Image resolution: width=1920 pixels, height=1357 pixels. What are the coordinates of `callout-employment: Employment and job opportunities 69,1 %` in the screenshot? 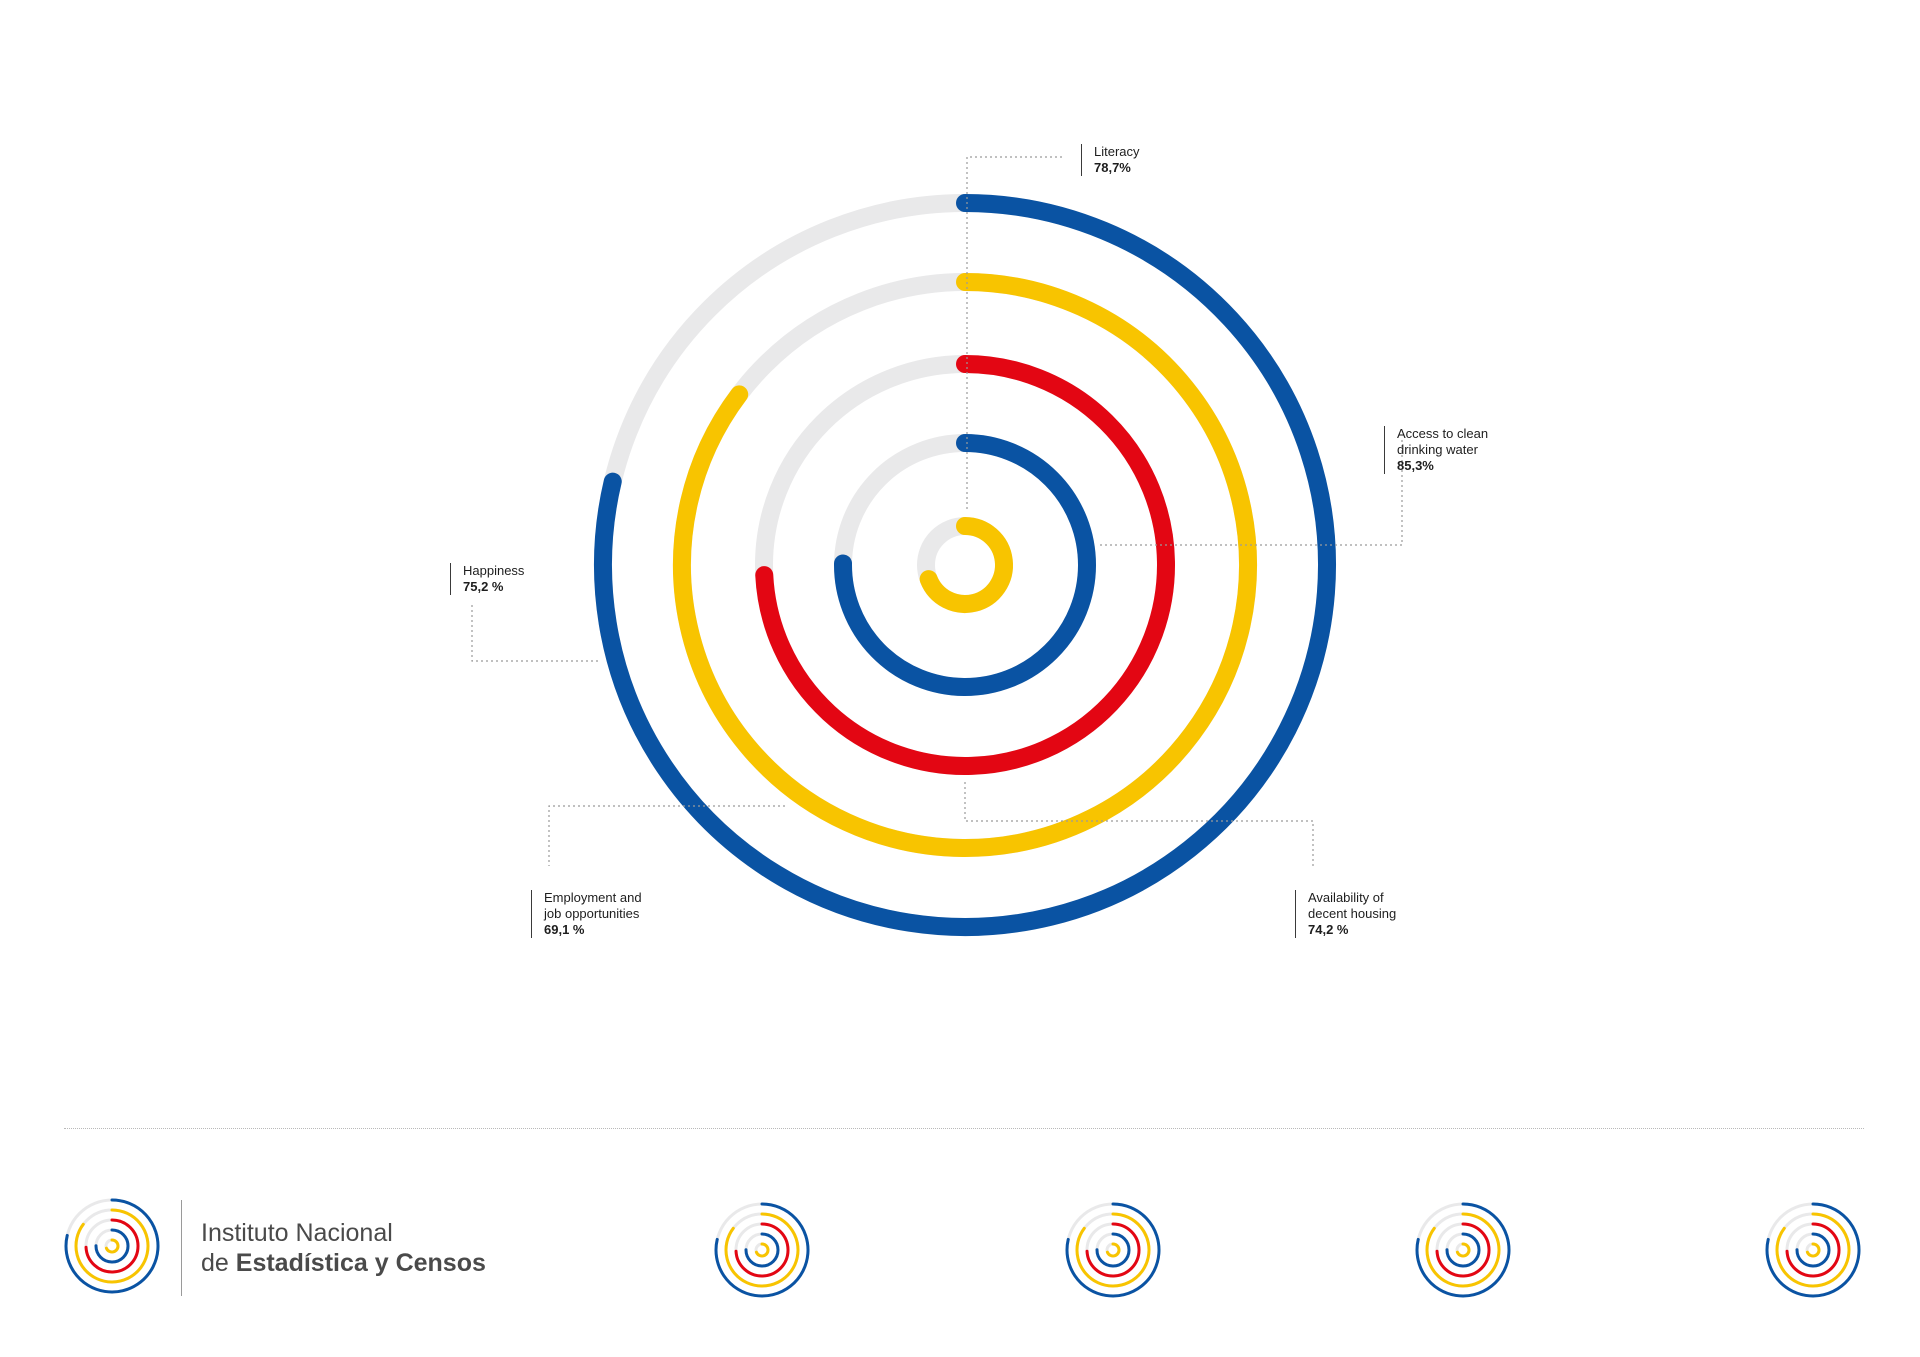 It's located at (586, 914).